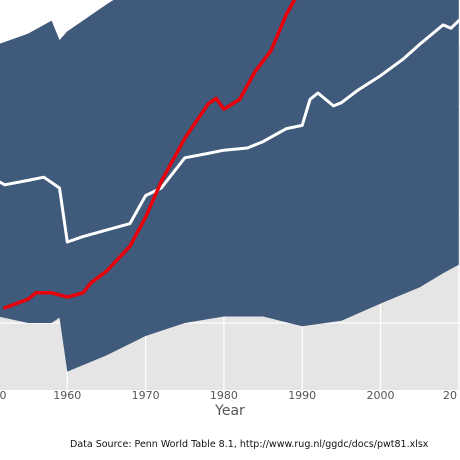  I want to click on x-tick-label: 2000, so click(381, 395).